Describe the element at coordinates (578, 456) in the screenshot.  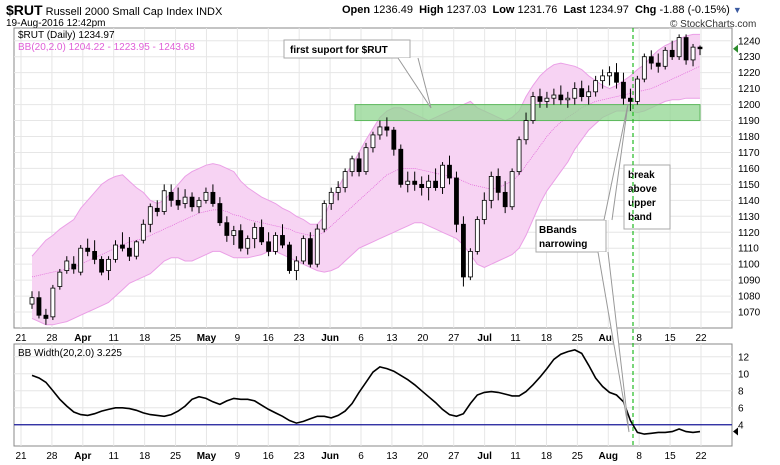
I see `bbwidth-xtick-label: 25` at that location.